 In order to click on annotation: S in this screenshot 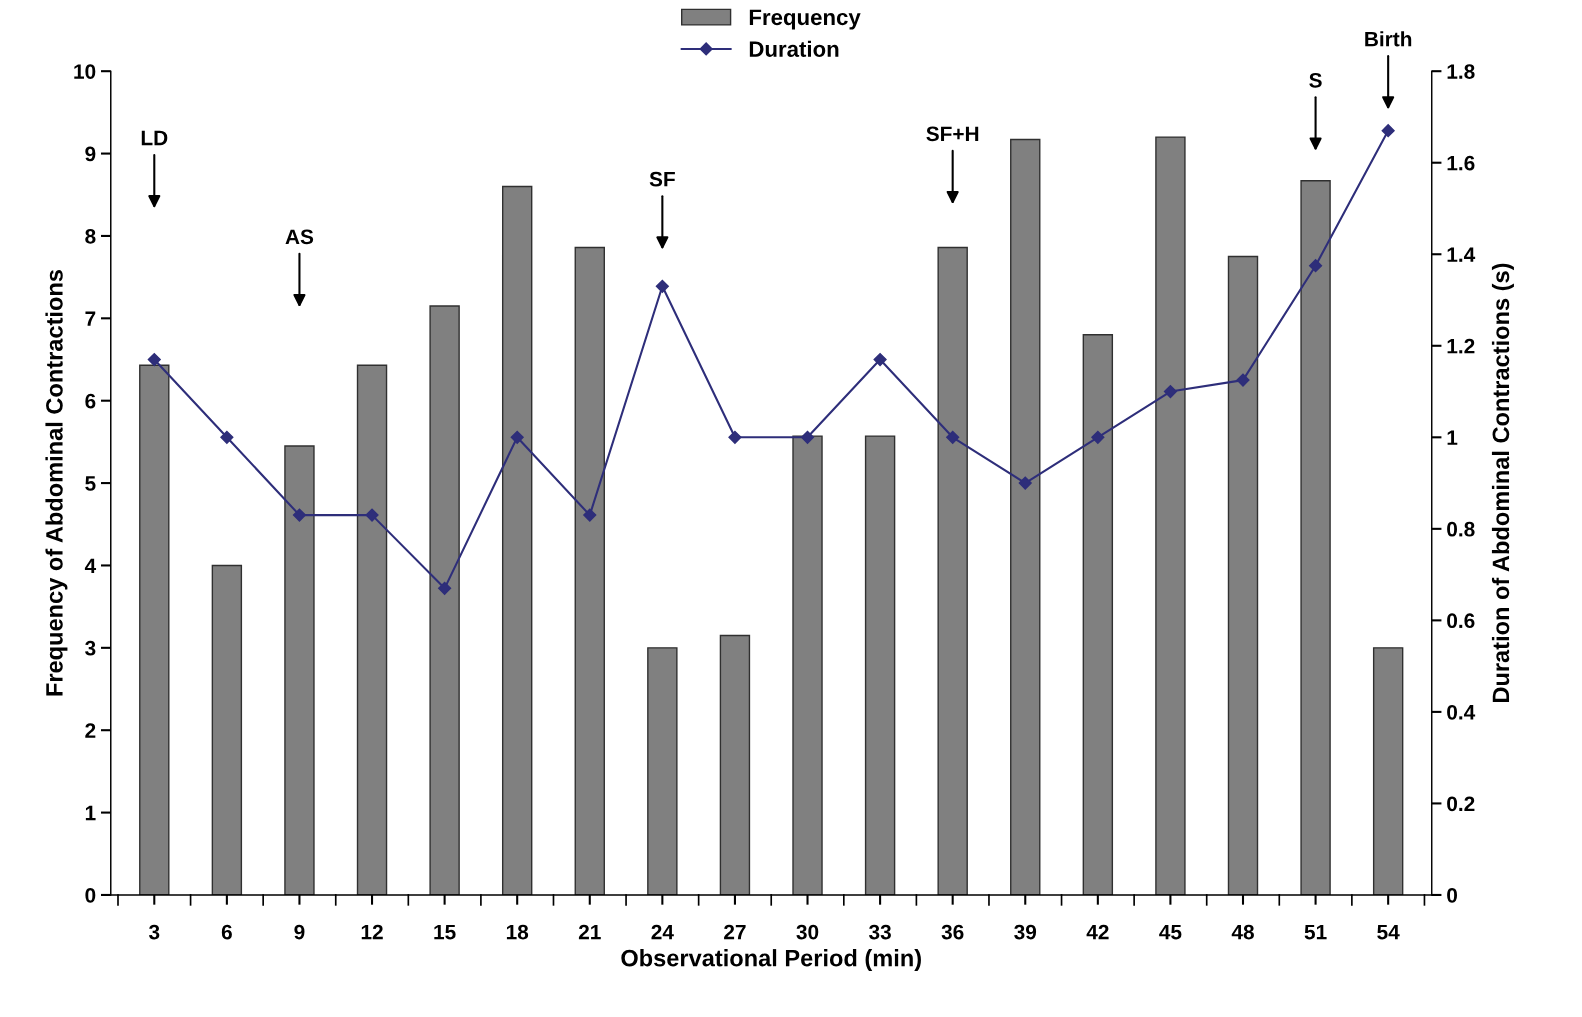, I will do `click(1315, 80)`.